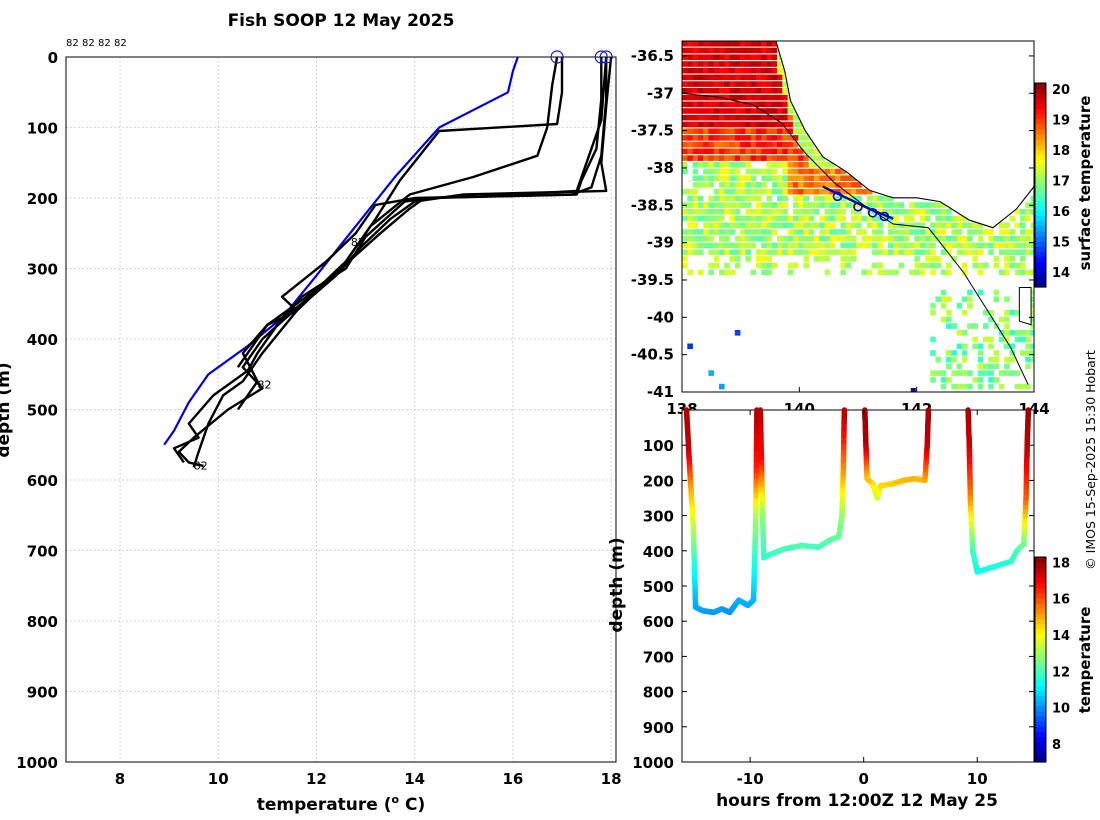 This screenshot has height=820, width=1100. I want to click on depth-time-y-tick-label: 400, so click(658, 552).